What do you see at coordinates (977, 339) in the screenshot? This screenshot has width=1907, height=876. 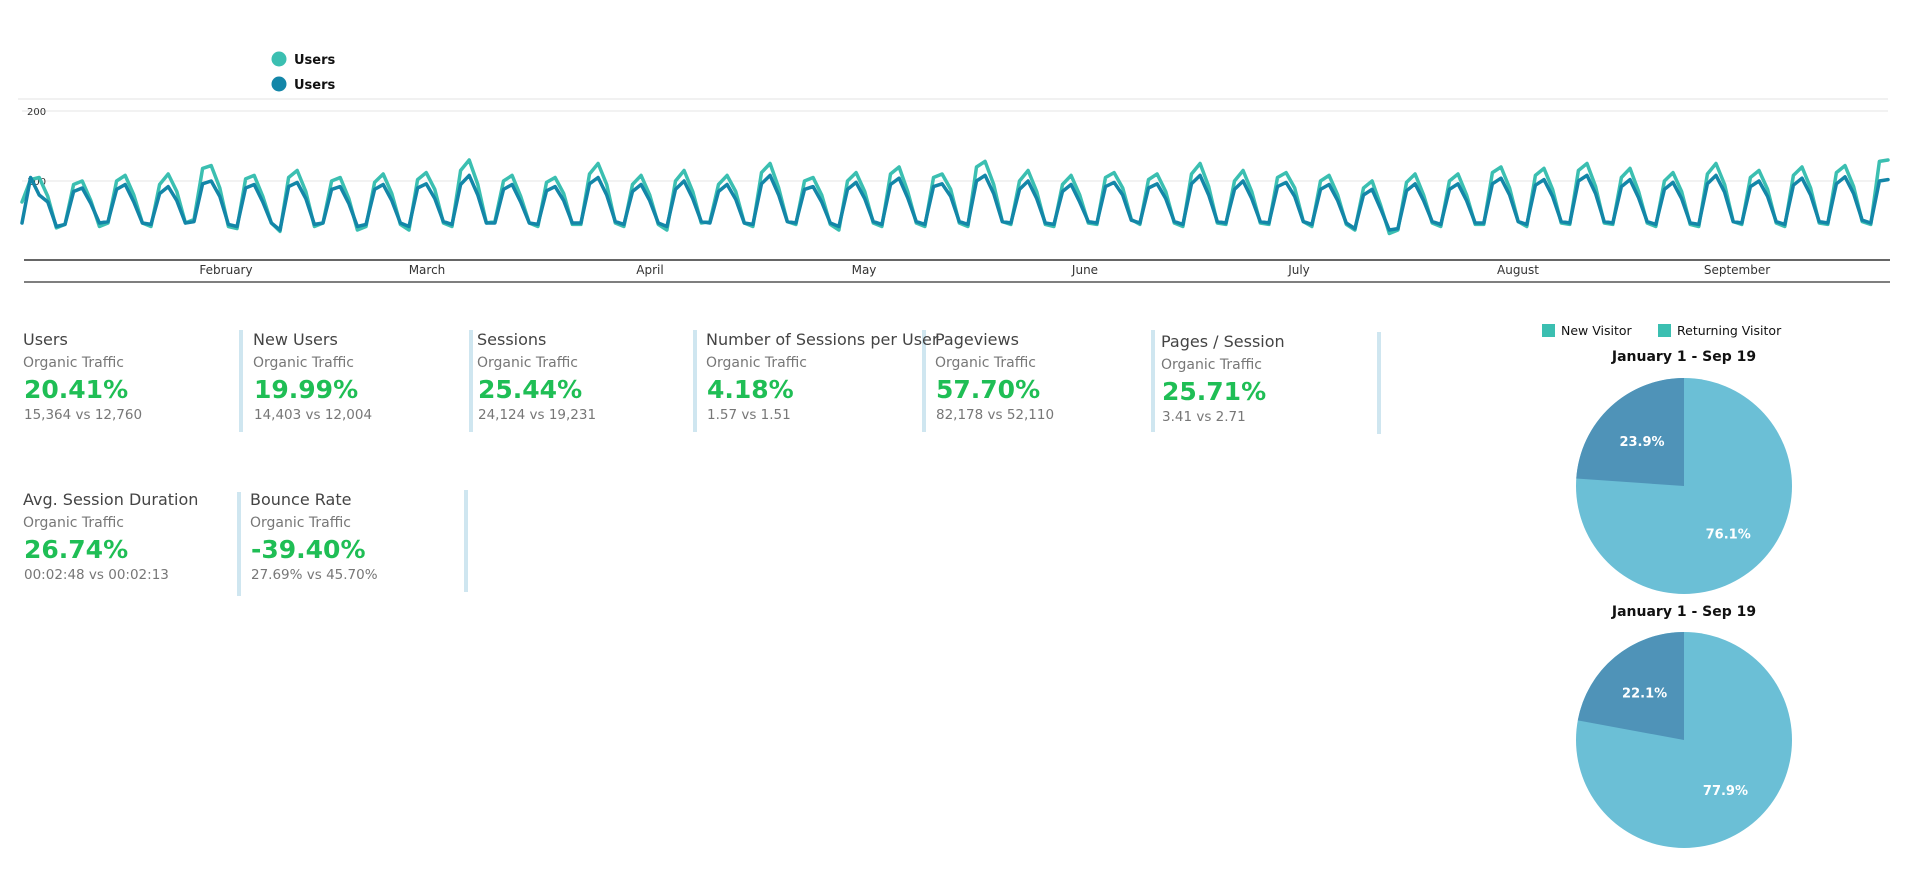 I see `kpi-title: Pageviews` at bounding box center [977, 339].